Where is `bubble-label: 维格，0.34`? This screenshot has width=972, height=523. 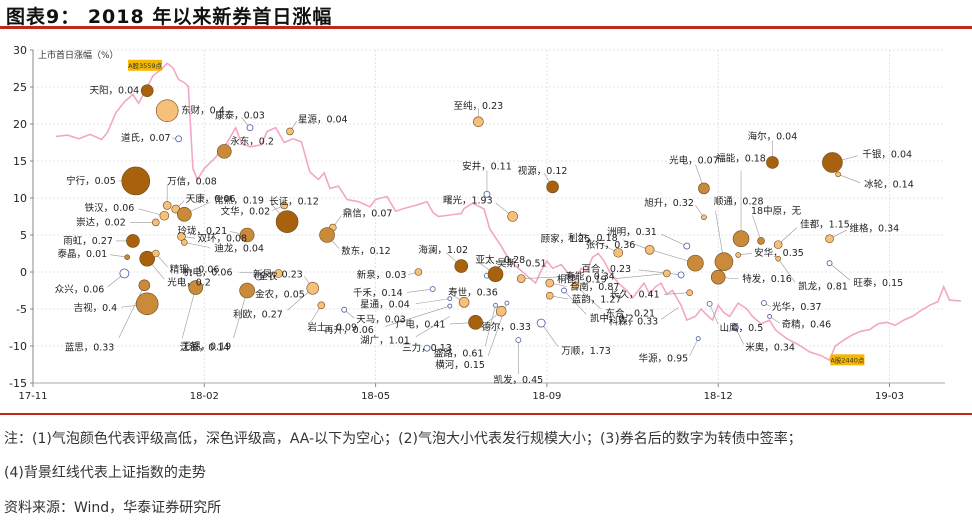 bubble-label: 维格，0.34 is located at coordinates (875, 229).